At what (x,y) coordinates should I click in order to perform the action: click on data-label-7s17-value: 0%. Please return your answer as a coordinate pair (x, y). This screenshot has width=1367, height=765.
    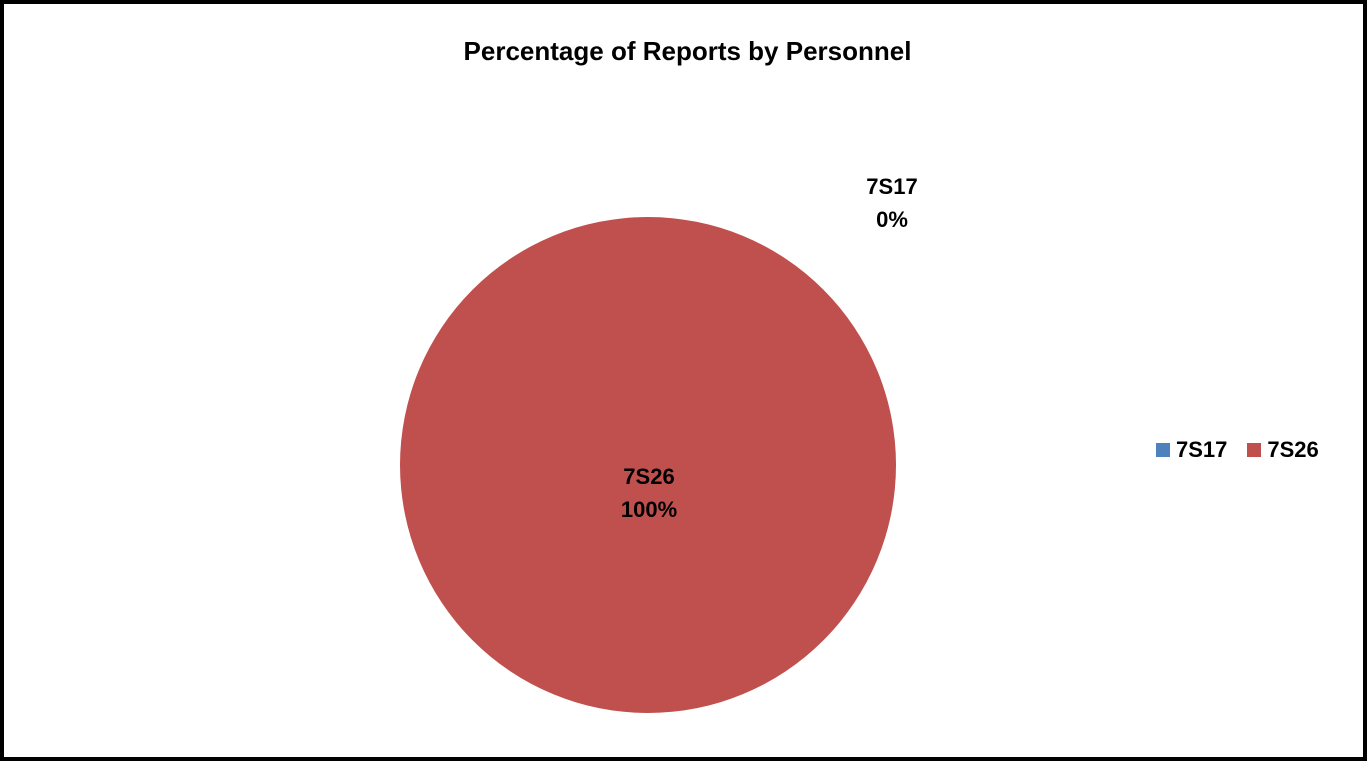
    Looking at the image, I should click on (892, 219).